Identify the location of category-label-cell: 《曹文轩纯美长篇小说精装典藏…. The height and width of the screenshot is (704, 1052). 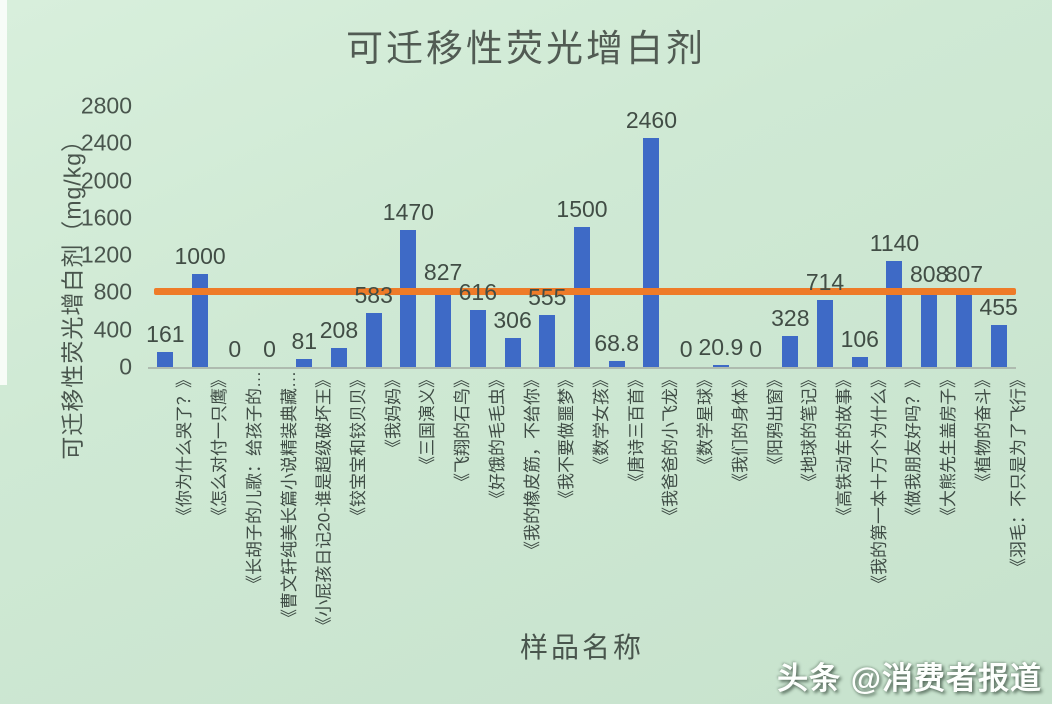
(275, 513).